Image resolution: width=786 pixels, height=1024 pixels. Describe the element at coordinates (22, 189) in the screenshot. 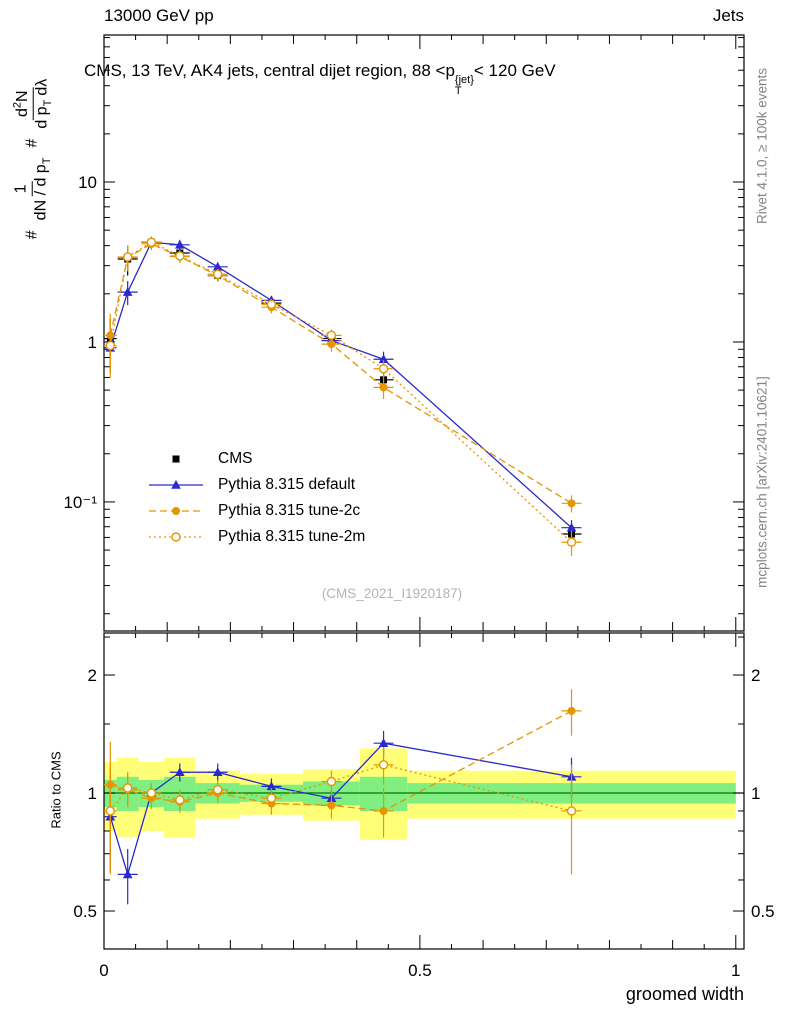

I see `ylabel-frac1-numerator: 1` at that location.